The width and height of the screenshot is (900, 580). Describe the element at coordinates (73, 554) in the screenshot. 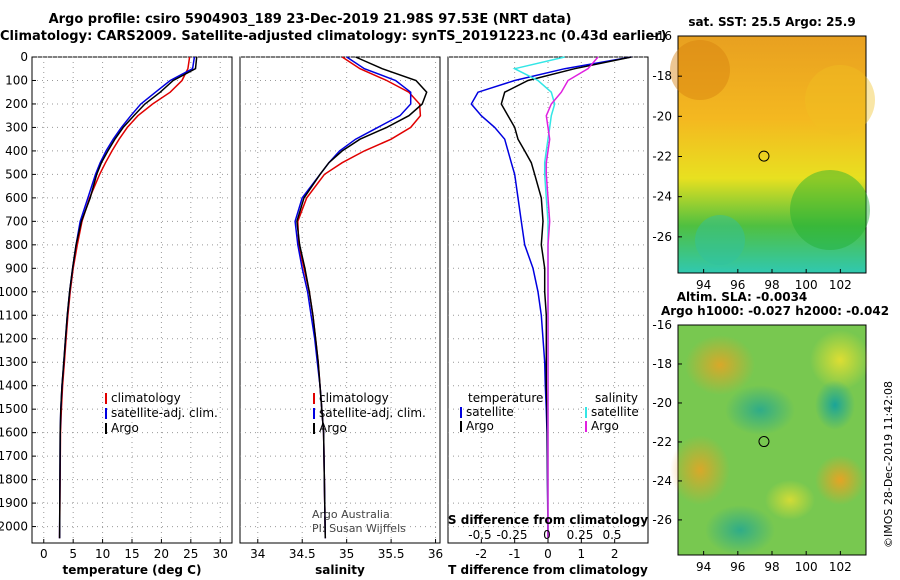

I see `x-tick-label: 5` at that location.